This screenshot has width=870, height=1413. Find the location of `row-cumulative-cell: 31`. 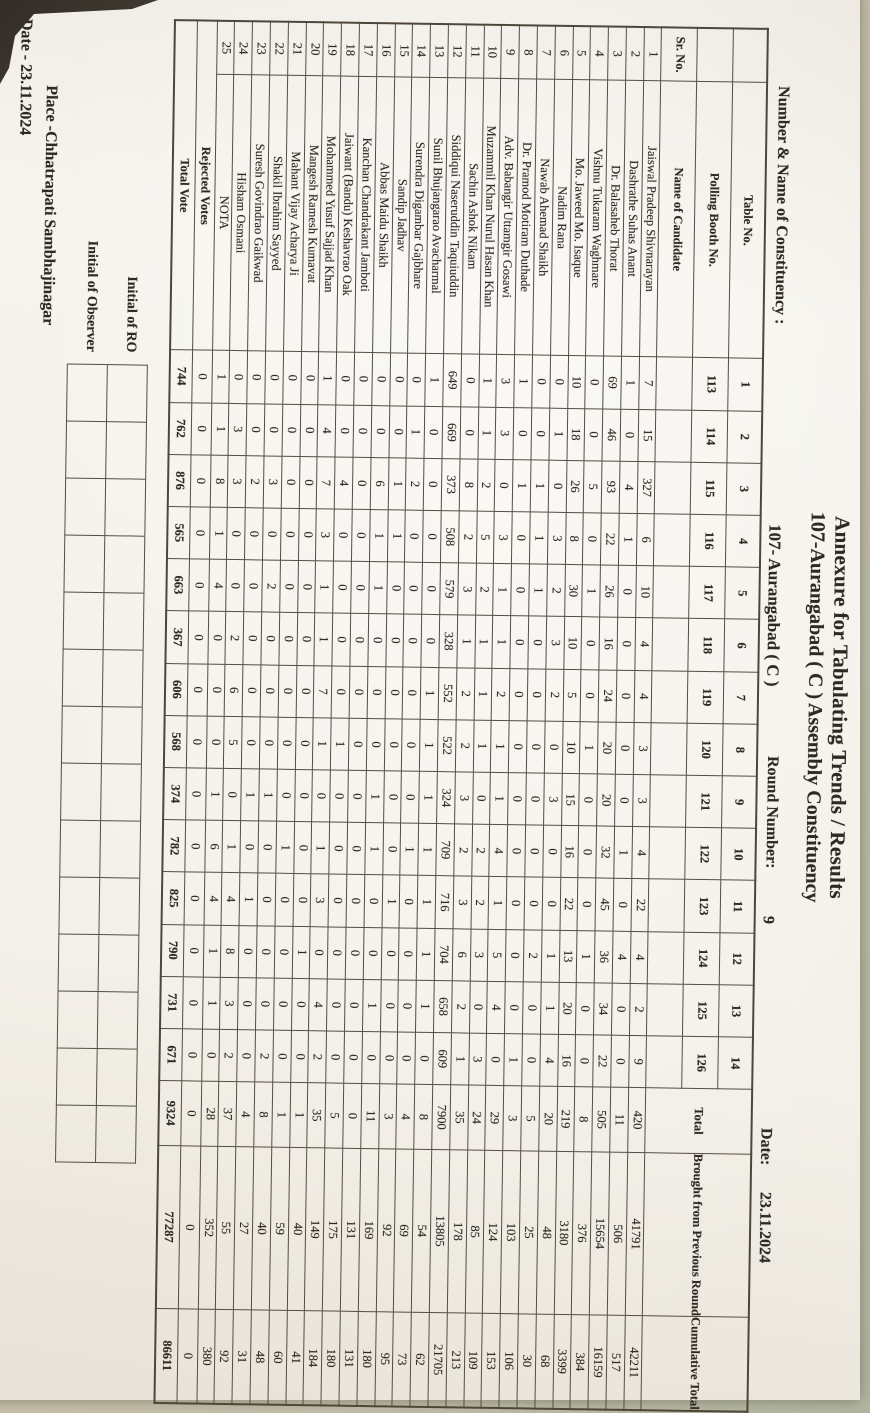

row-cumulative-cell: 31 is located at coordinates (242, 1357).